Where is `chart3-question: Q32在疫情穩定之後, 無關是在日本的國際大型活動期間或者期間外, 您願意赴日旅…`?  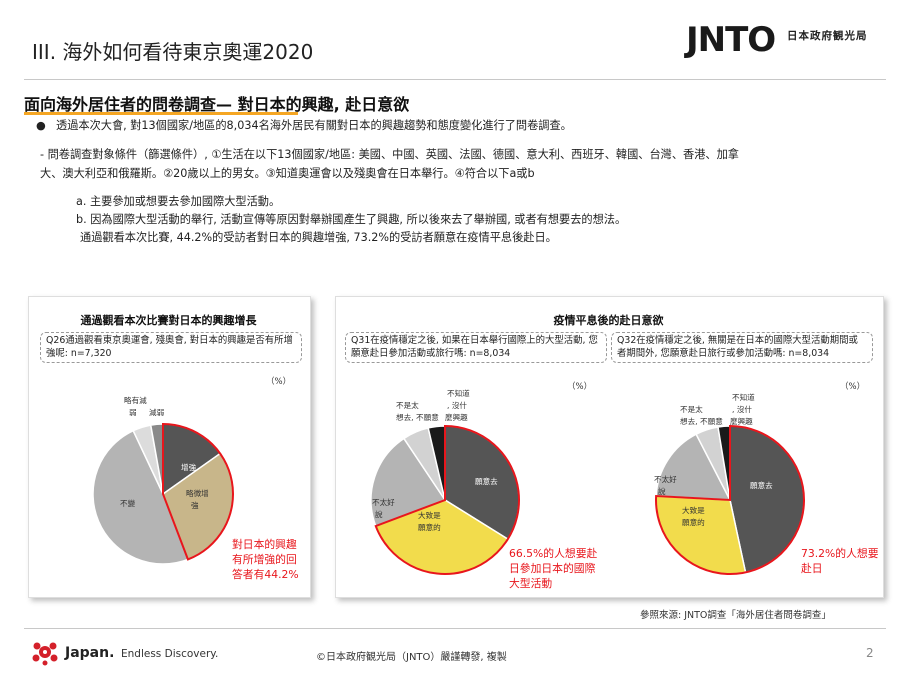 chart3-question: Q32在疫情穩定之後, 無關是在日本的國際大型活動期間或者期間外, 您願意赴日旅… is located at coordinates (742, 347).